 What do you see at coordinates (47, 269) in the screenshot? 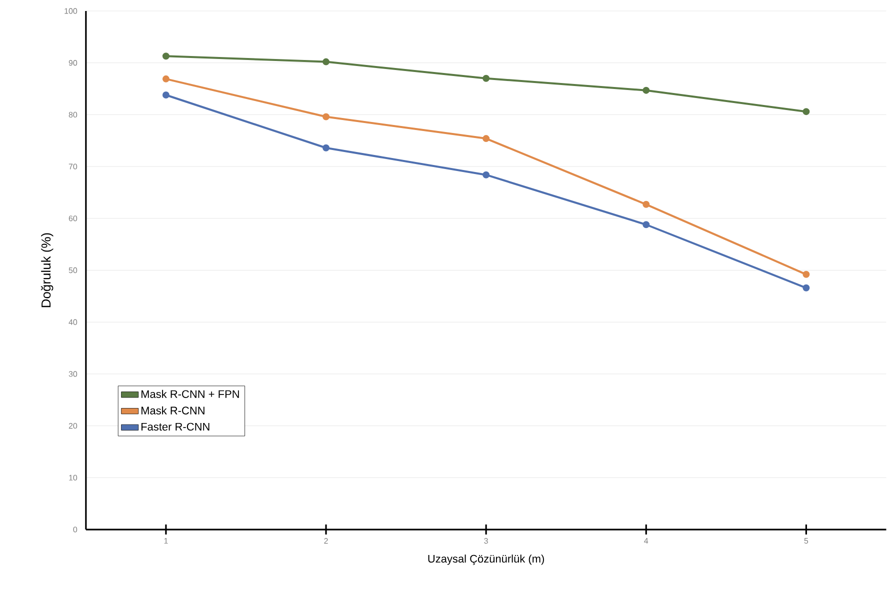
I see `y-axis-title: Doğruluk (%)` at bounding box center [47, 269].